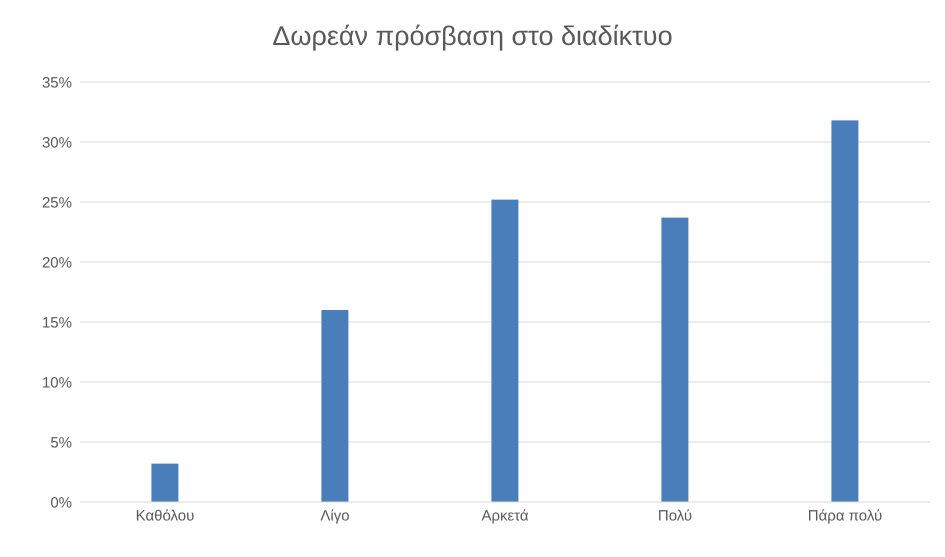  I want to click on y-tick-label: 10%, so click(57, 383).